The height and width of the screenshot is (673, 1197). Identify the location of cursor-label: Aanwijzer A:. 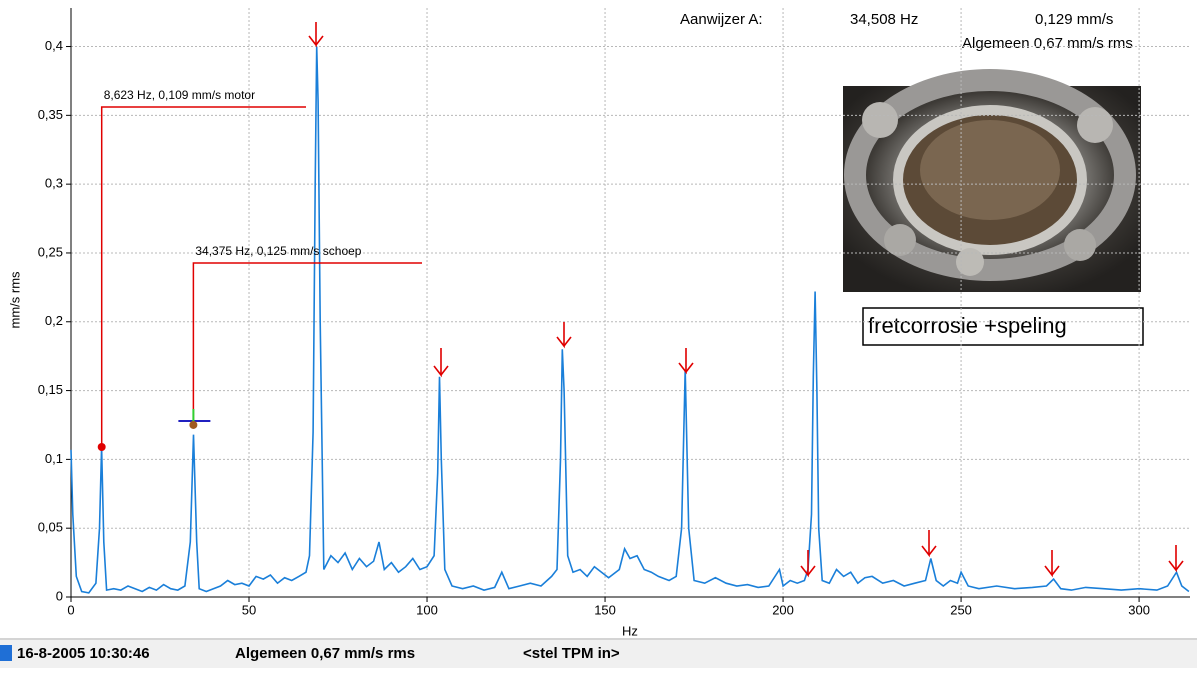
(721, 19).